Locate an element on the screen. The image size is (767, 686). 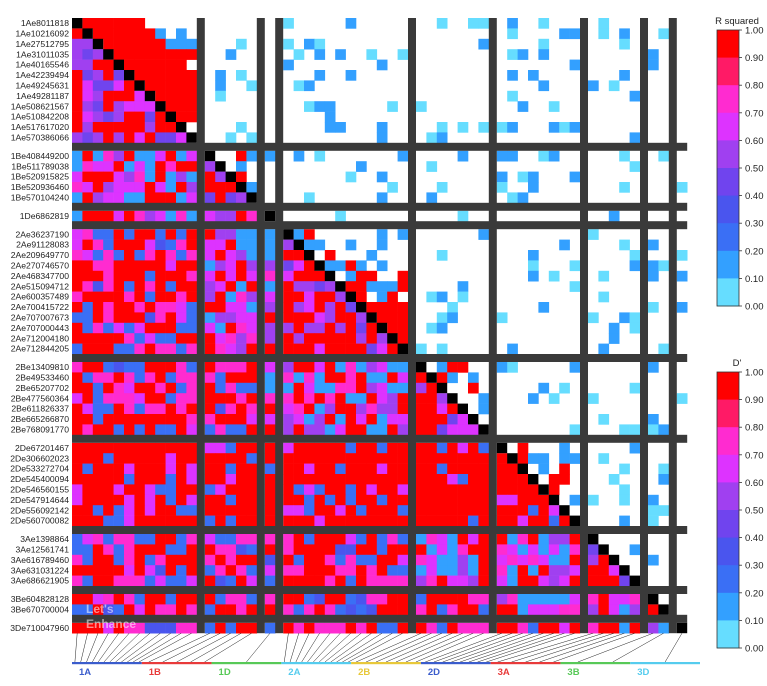
chromosome-label: 3B is located at coordinates (573, 672).